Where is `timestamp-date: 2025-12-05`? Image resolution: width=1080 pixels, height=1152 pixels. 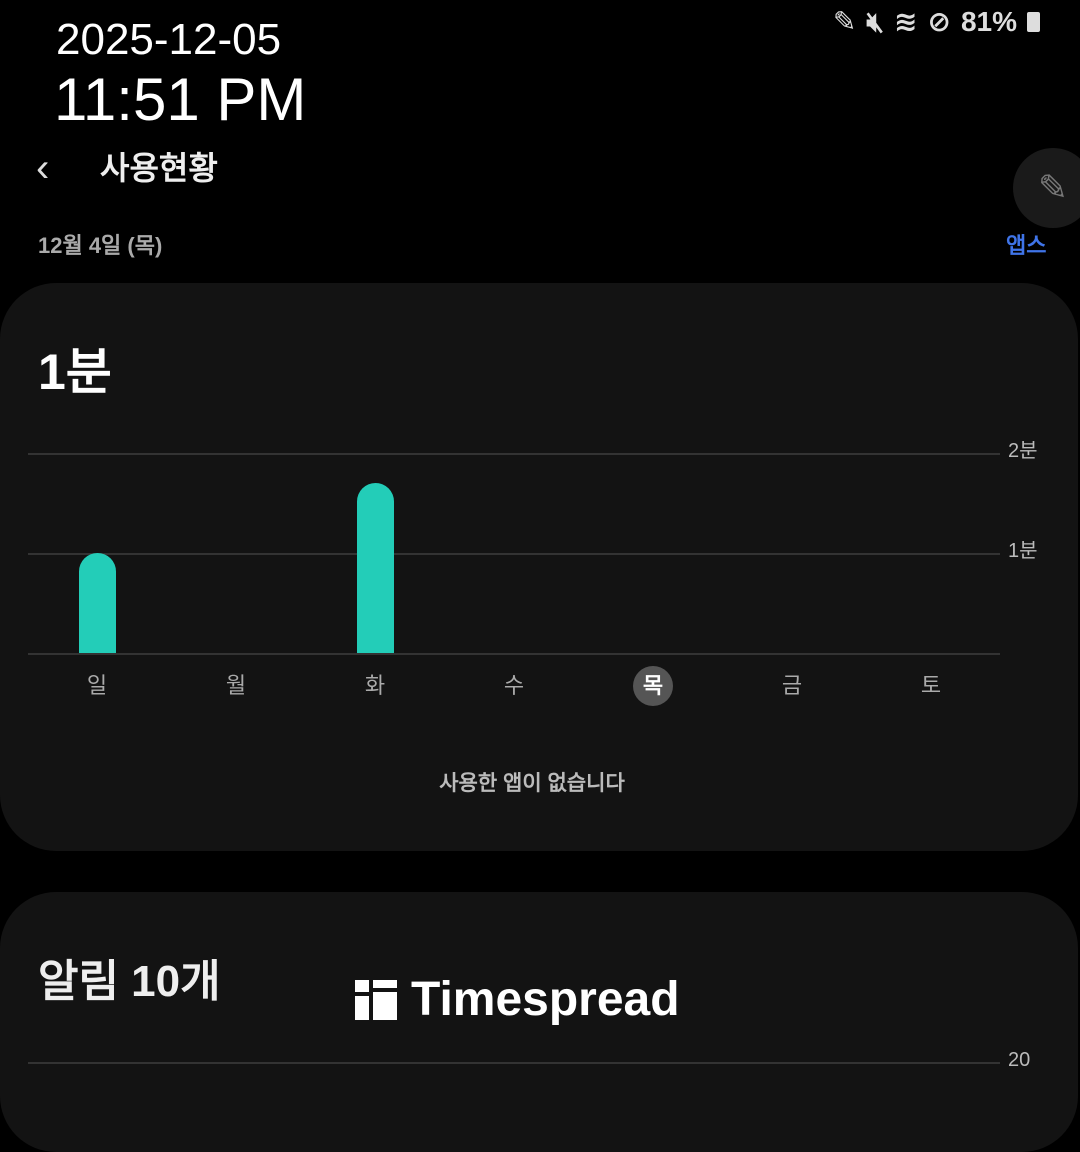 timestamp-date: 2025-12-05 is located at coordinates (169, 39).